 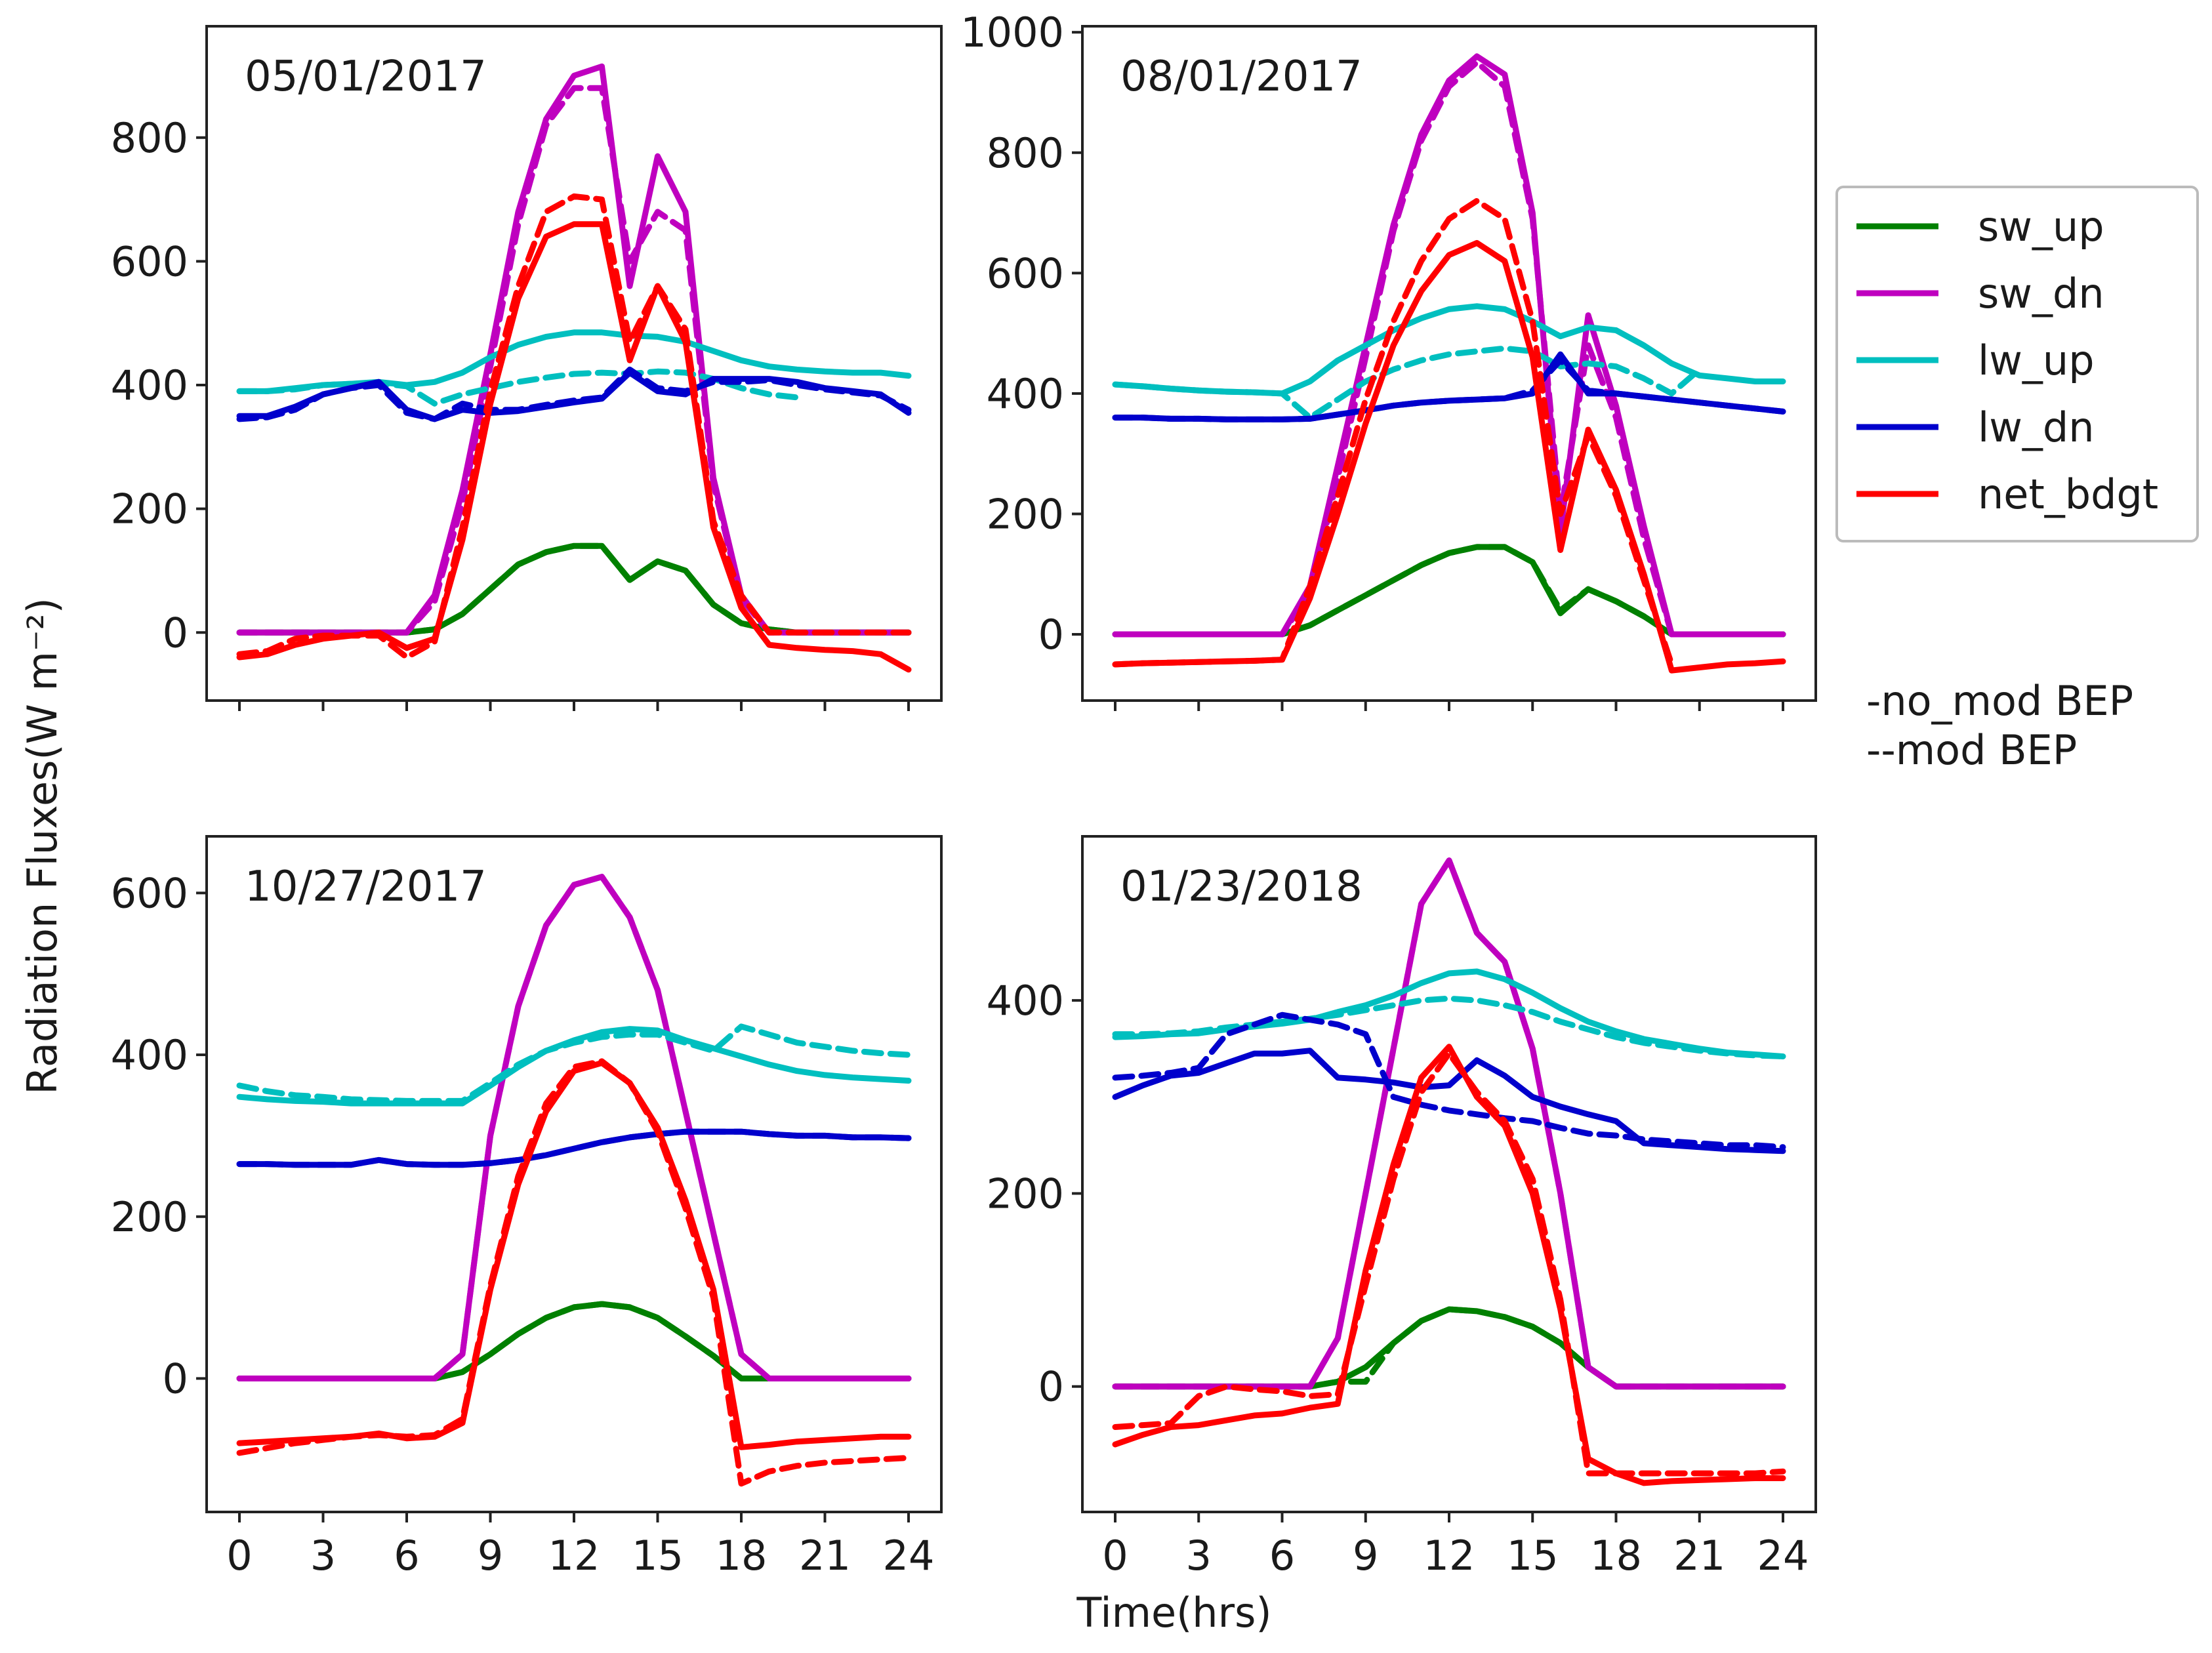 What do you see at coordinates (1012, 32) in the screenshot?
I see `y-tick-label: 1000` at bounding box center [1012, 32].